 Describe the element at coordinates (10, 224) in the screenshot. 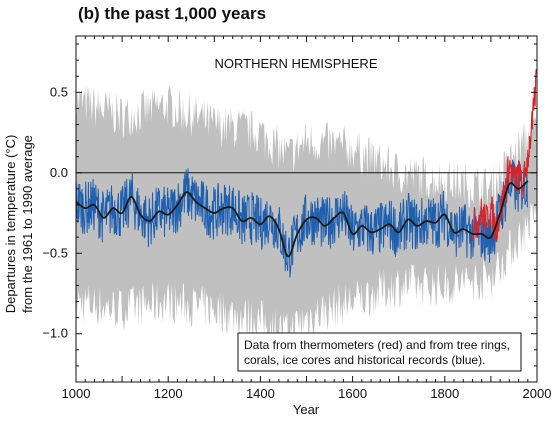

I see `y-axis-label-line-1: Departures in temperature (°C)` at that location.